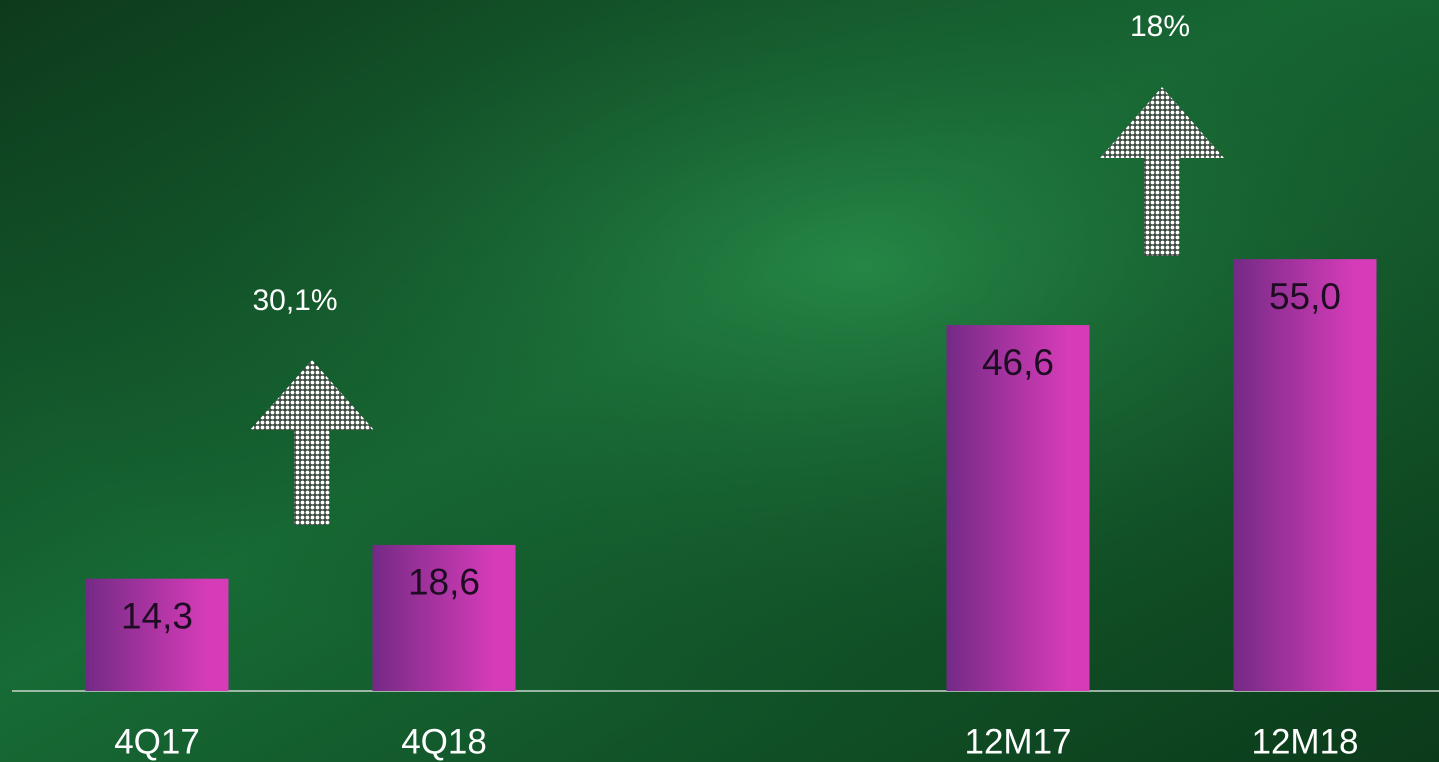 The width and height of the screenshot is (1439, 762). What do you see at coordinates (1160, 26) in the screenshot?
I see `annotation: 18%` at bounding box center [1160, 26].